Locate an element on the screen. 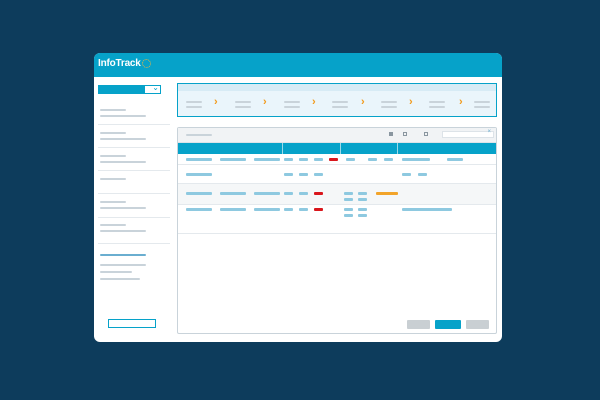 The image size is (600, 400). sidebar-select: ⌄ is located at coordinates (129, 88).